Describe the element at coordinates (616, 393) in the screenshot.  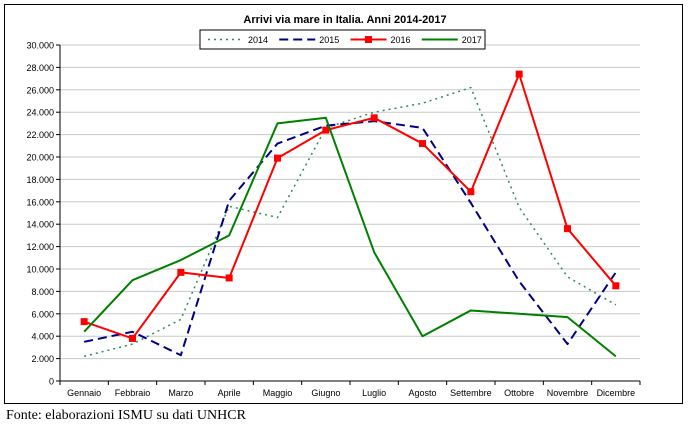
I see `x-tick-label: Dicembre` at that location.